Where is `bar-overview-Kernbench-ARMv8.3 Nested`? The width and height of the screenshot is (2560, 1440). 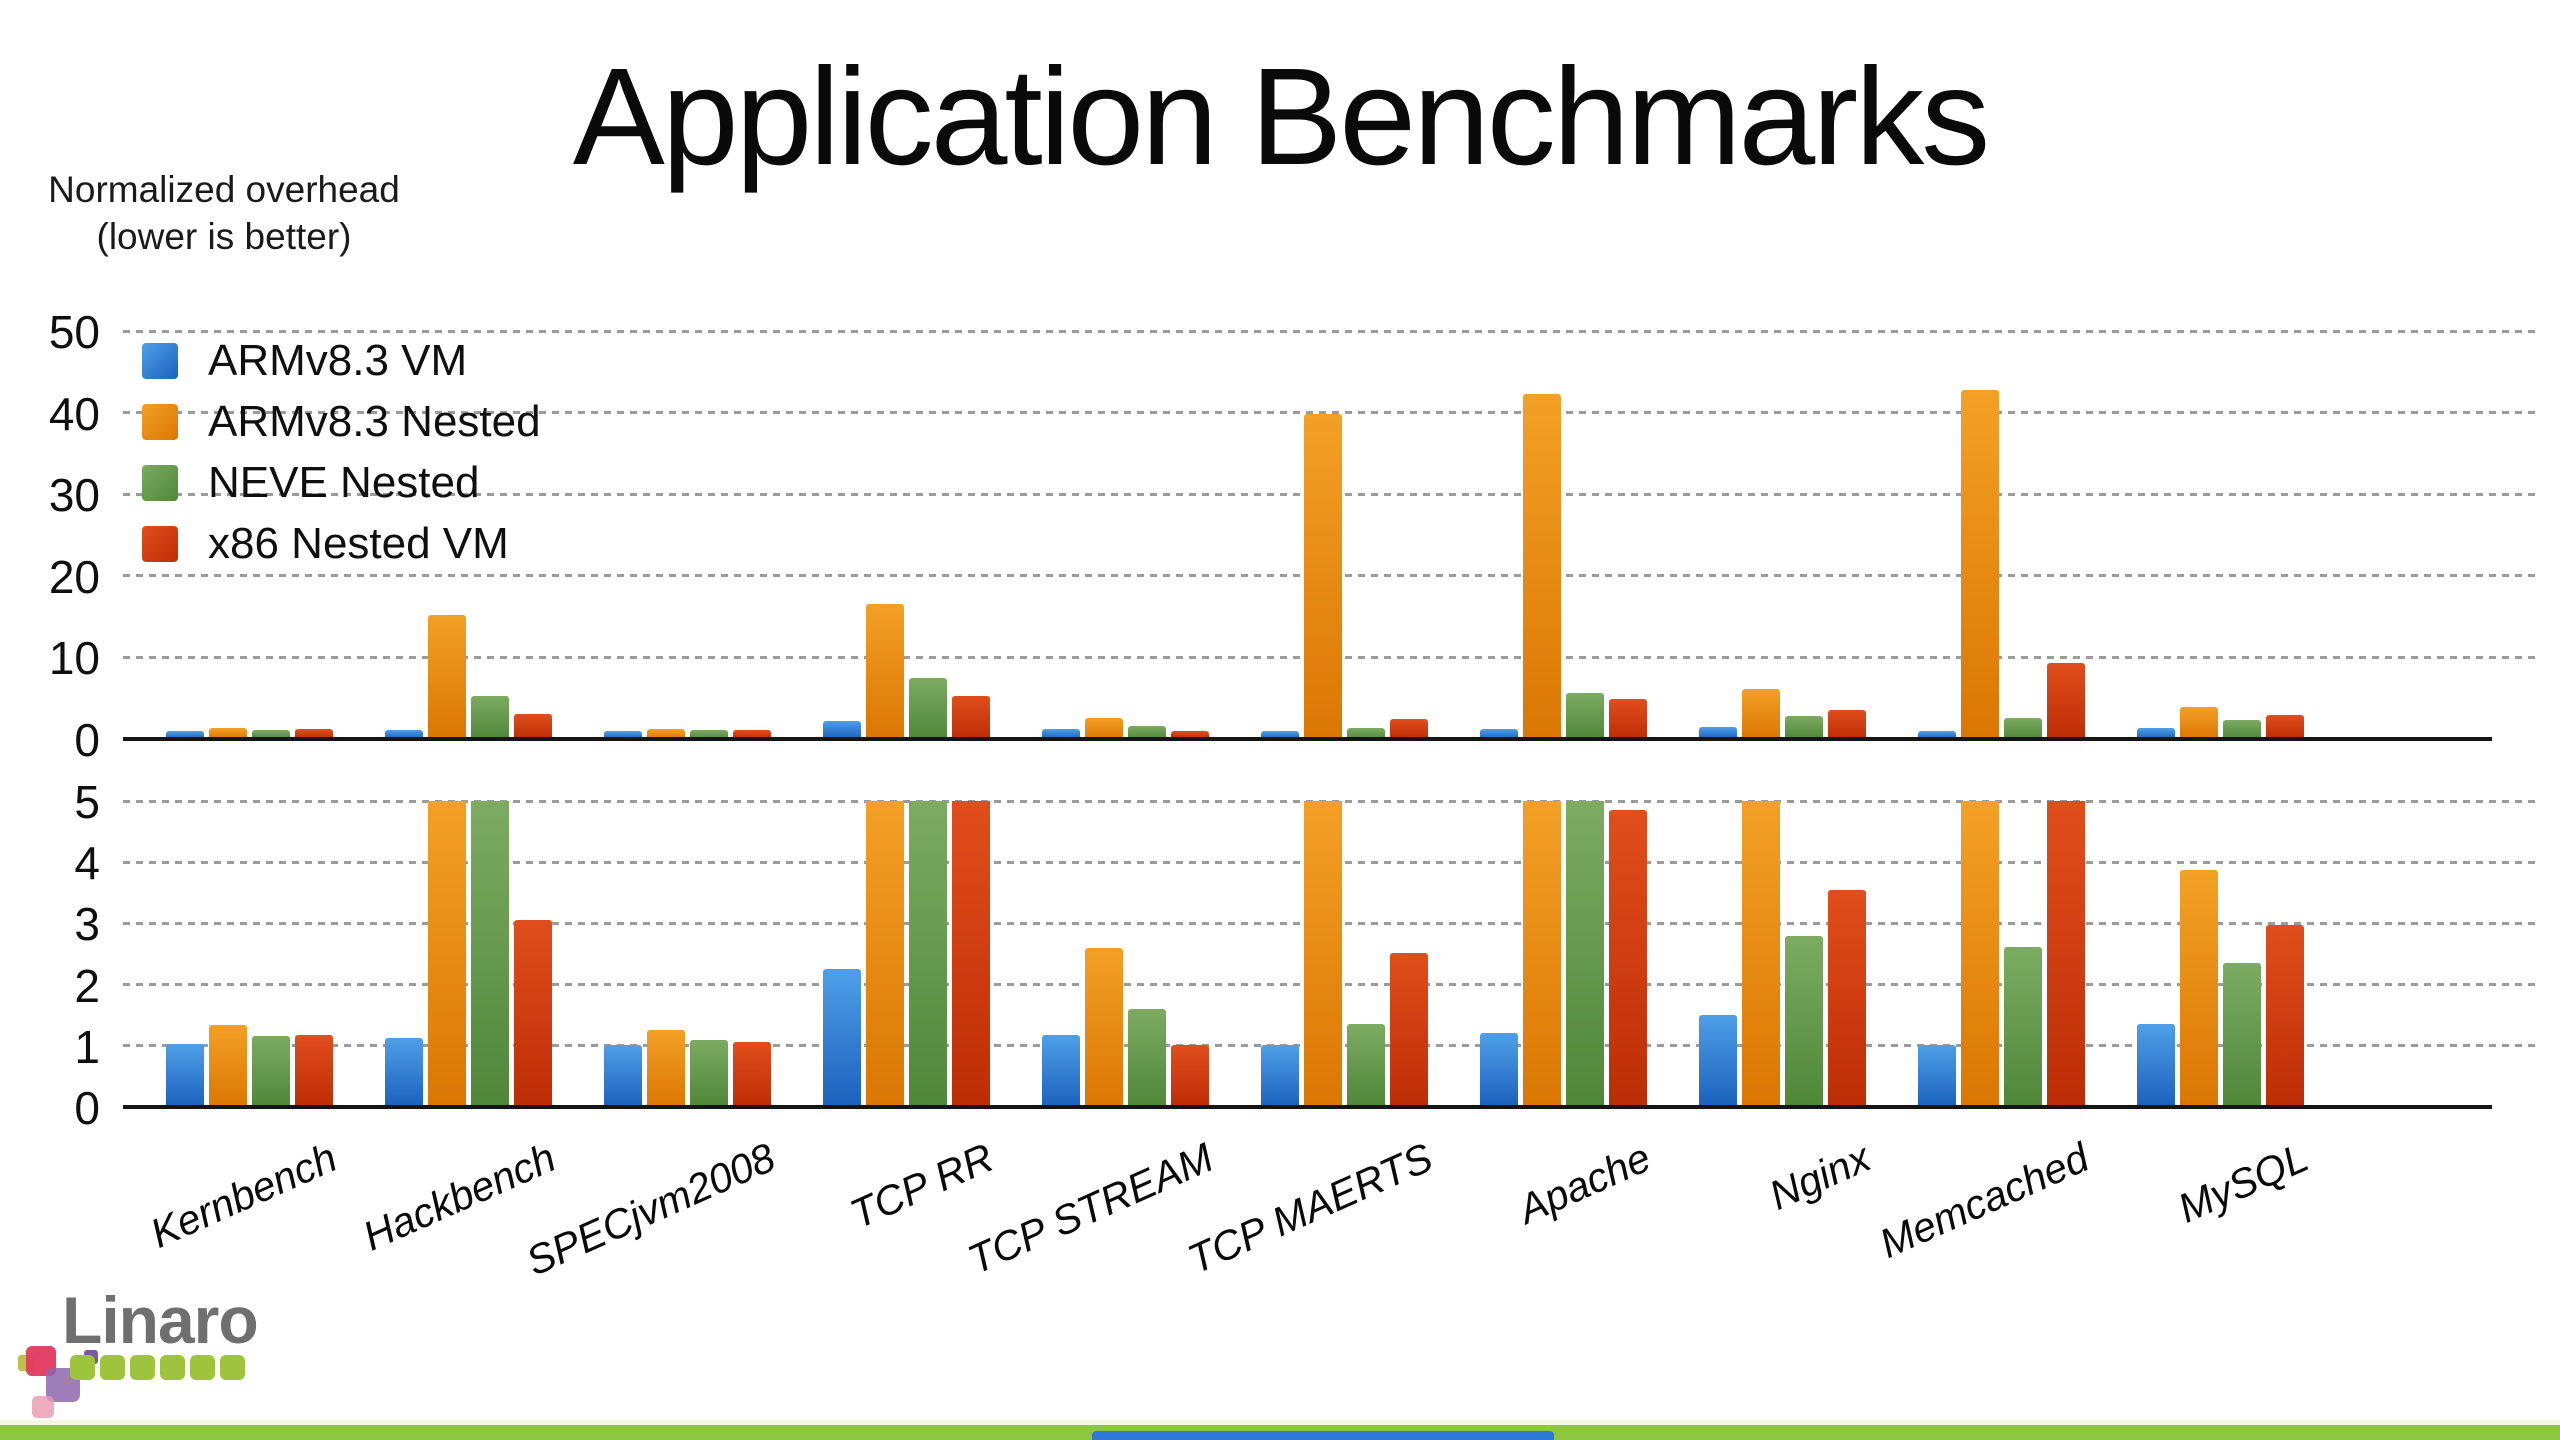
bar-overview-Kernbench-ARMv8.3 Nested is located at coordinates (228, 733).